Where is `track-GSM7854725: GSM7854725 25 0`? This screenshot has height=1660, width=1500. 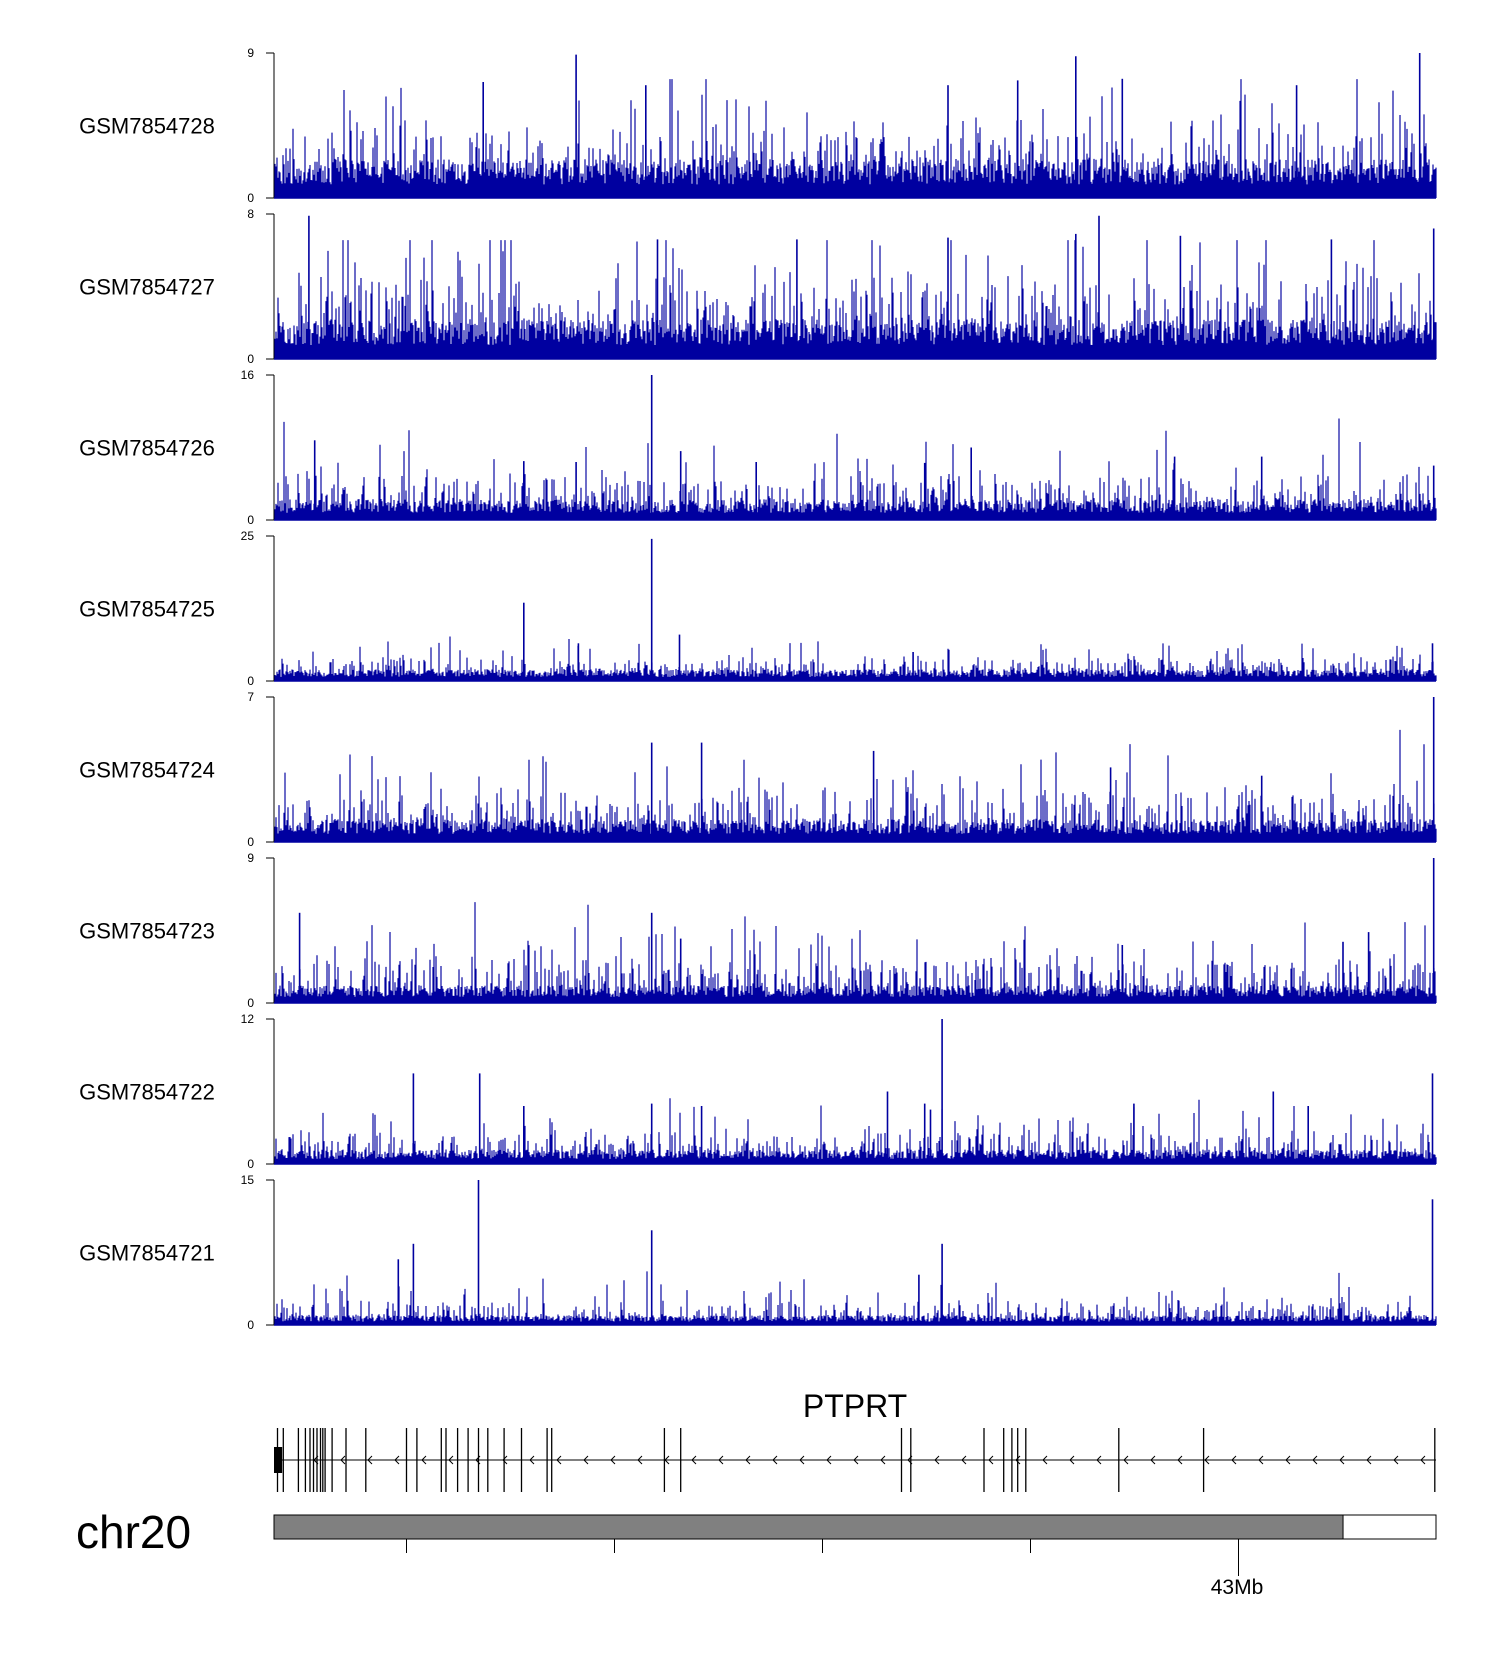 track-GSM7854725: GSM7854725 25 0 is located at coordinates (758, 608).